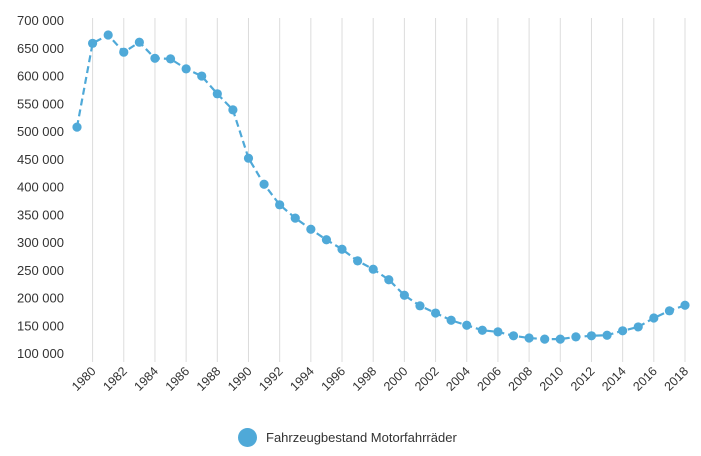  Describe the element at coordinates (361, 437) in the screenshot. I see `legend-label: Fahrzeugbestand Motorfahrräder` at that location.